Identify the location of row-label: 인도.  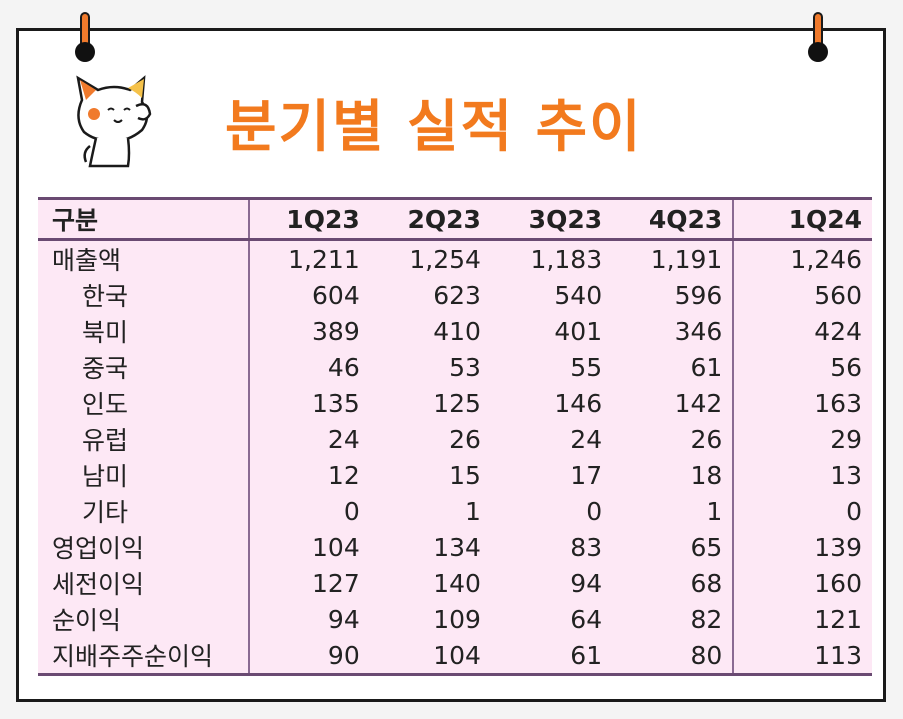
(105, 404).